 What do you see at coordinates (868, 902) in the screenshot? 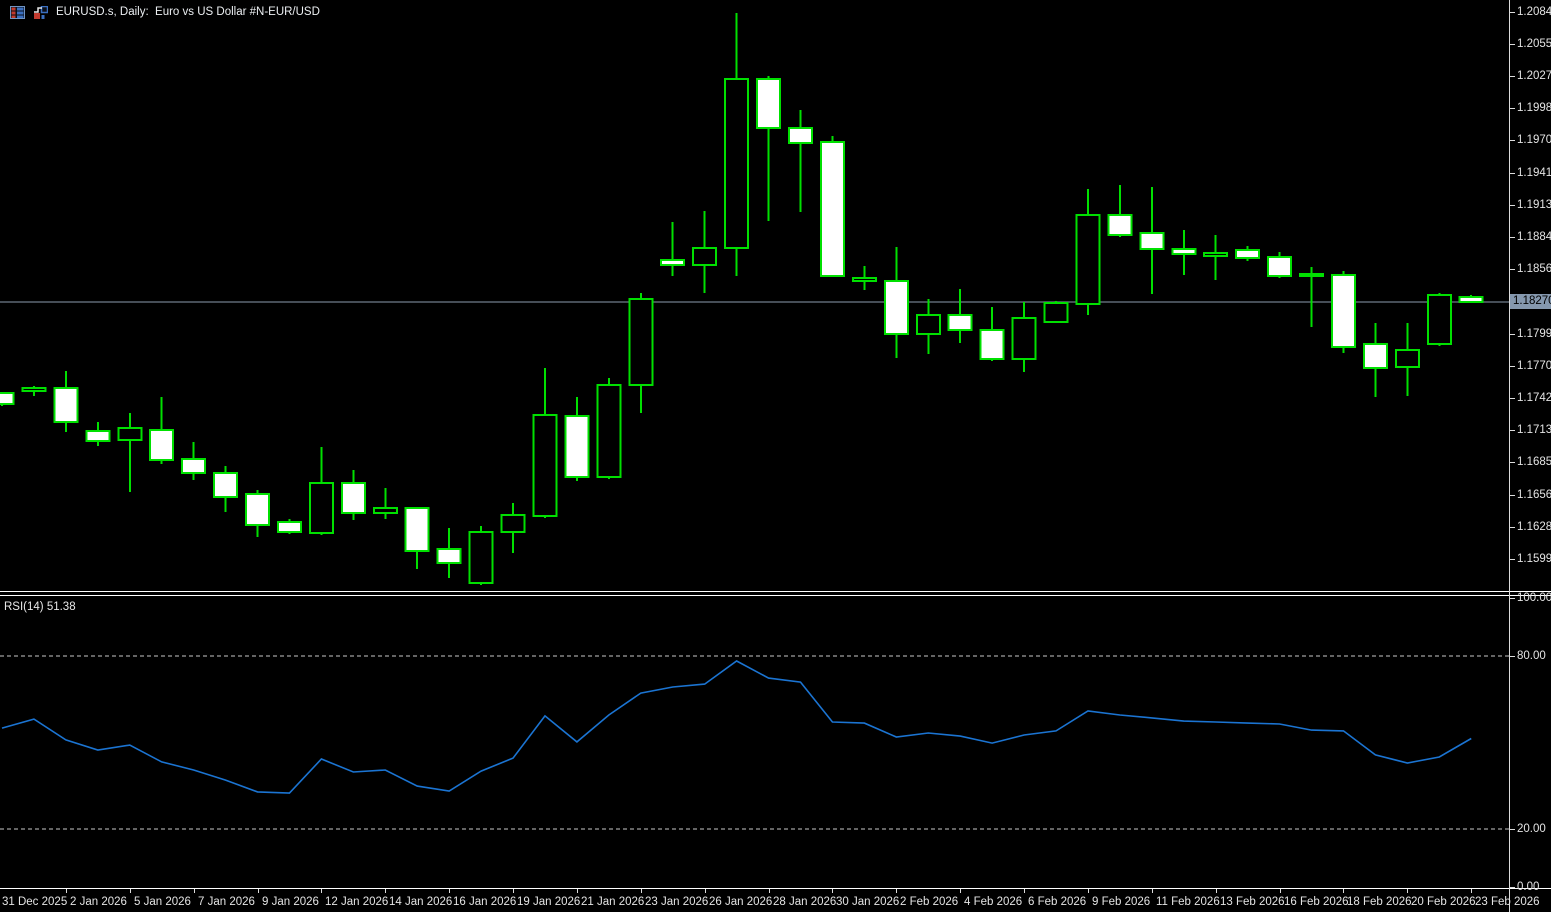
I see `date-label: 30 Jan 2026` at bounding box center [868, 902].